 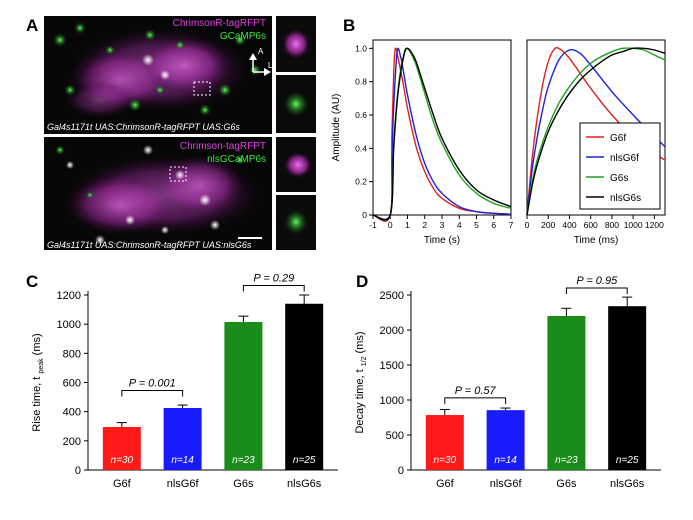 I want to click on series-line-G6s, so click(x=596, y=131).